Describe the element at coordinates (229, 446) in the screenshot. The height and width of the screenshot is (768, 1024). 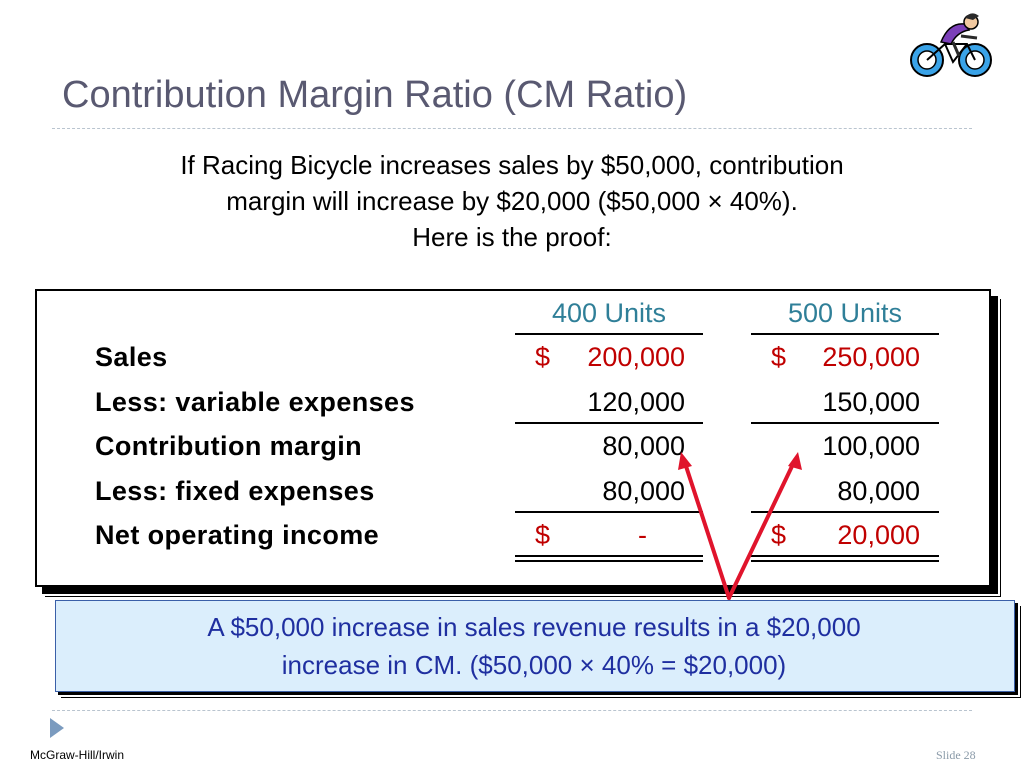
I see `row-label-contribution-margin: Contribution margin` at that location.